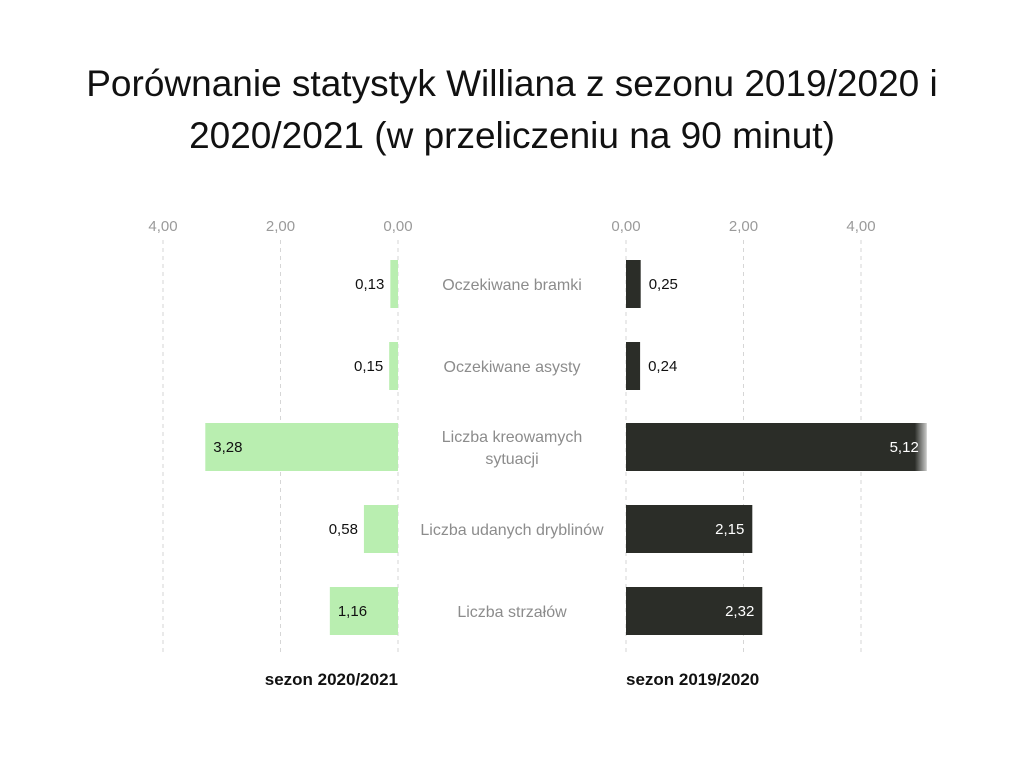 The height and width of the screenshot is (768, 1024). I want to click on data-label-left: 0,58, so click(343, 529).